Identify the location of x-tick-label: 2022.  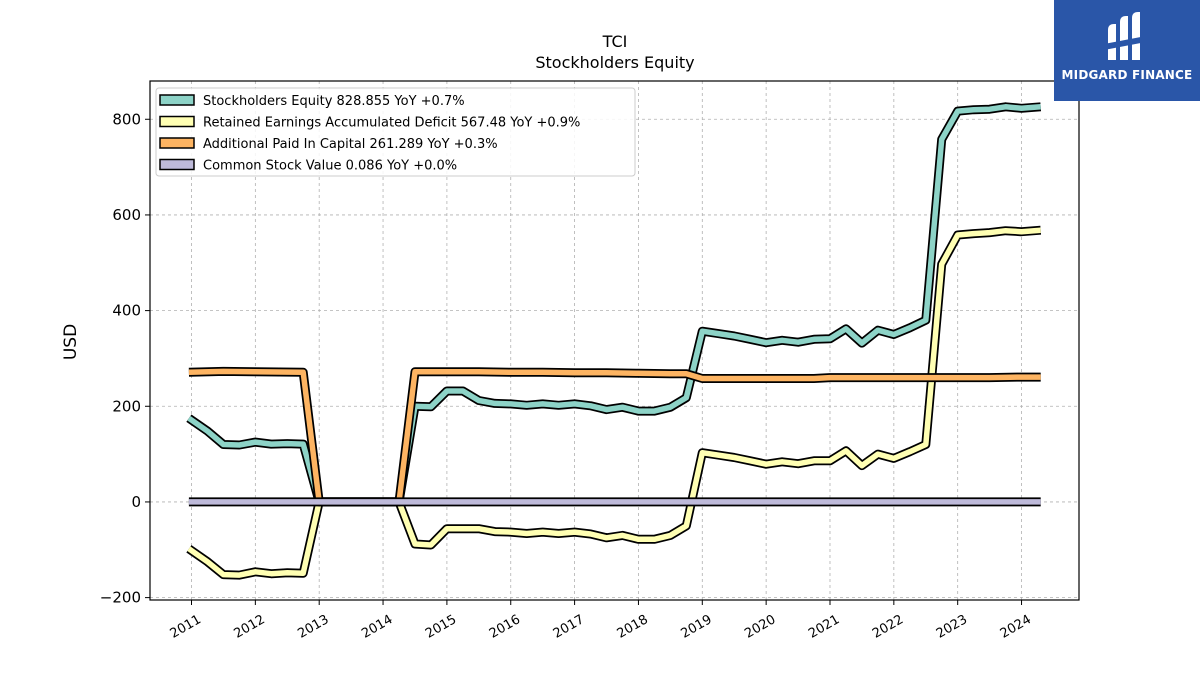
(888, 627).